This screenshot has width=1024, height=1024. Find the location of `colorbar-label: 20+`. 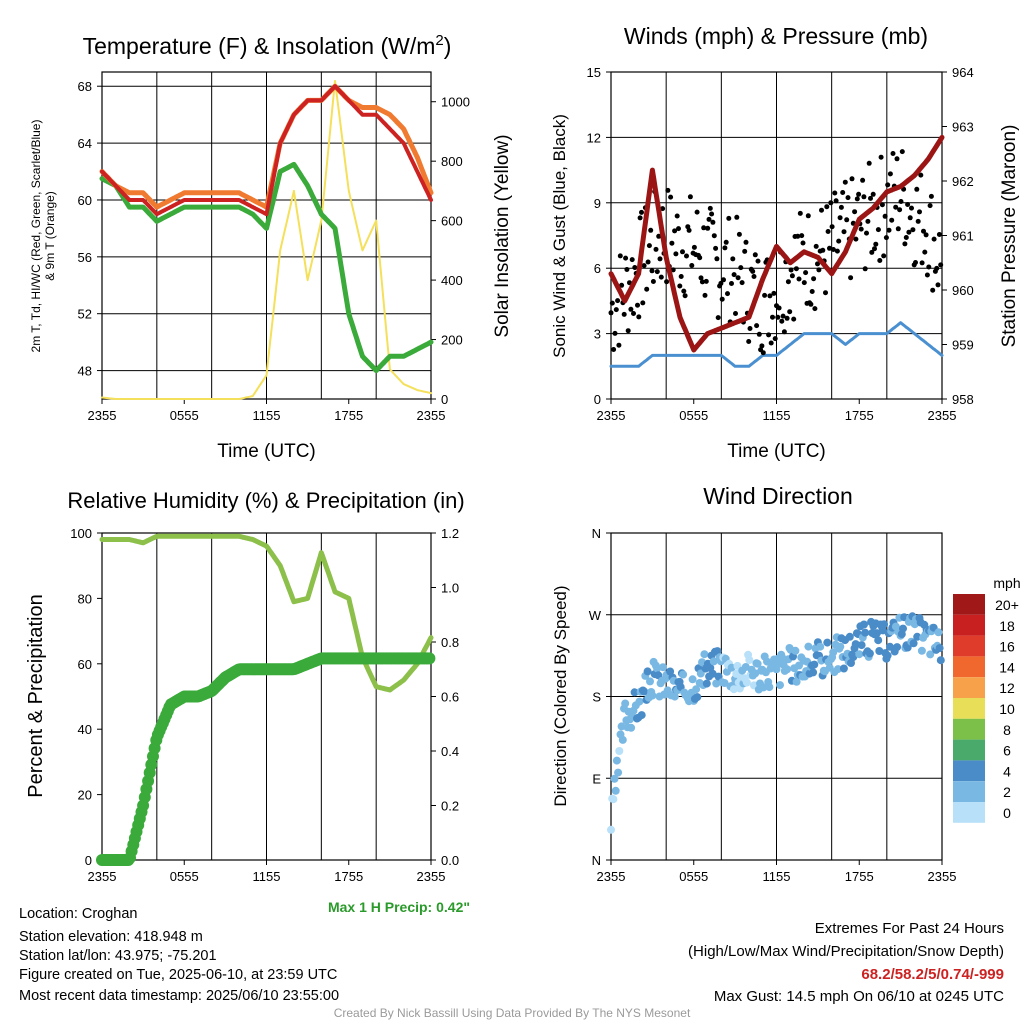

colorbar-label: 20+ is located at coordinates (1007, 605).